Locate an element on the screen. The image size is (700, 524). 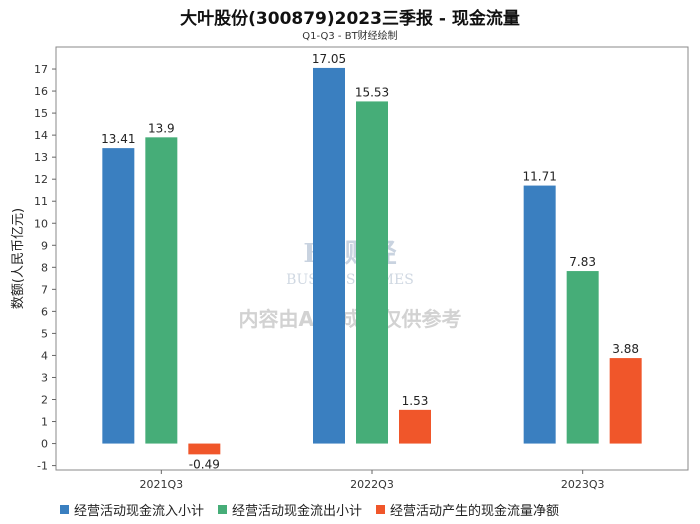
legend-label-outflow: 经营活动现金流出小计 is located at coordinates (297, 511).